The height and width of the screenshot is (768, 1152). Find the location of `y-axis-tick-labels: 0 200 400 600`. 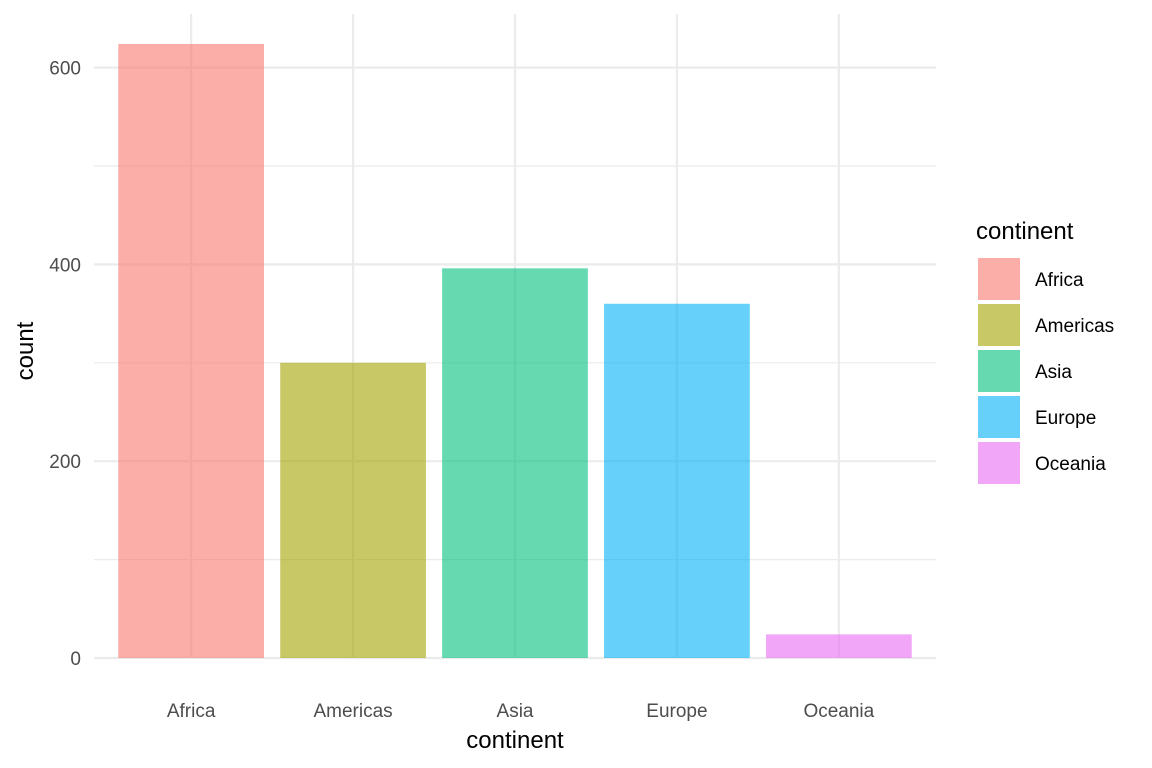

y-axis-tick-labels: 0 200 400 600 is located at coordinates (65, 364).